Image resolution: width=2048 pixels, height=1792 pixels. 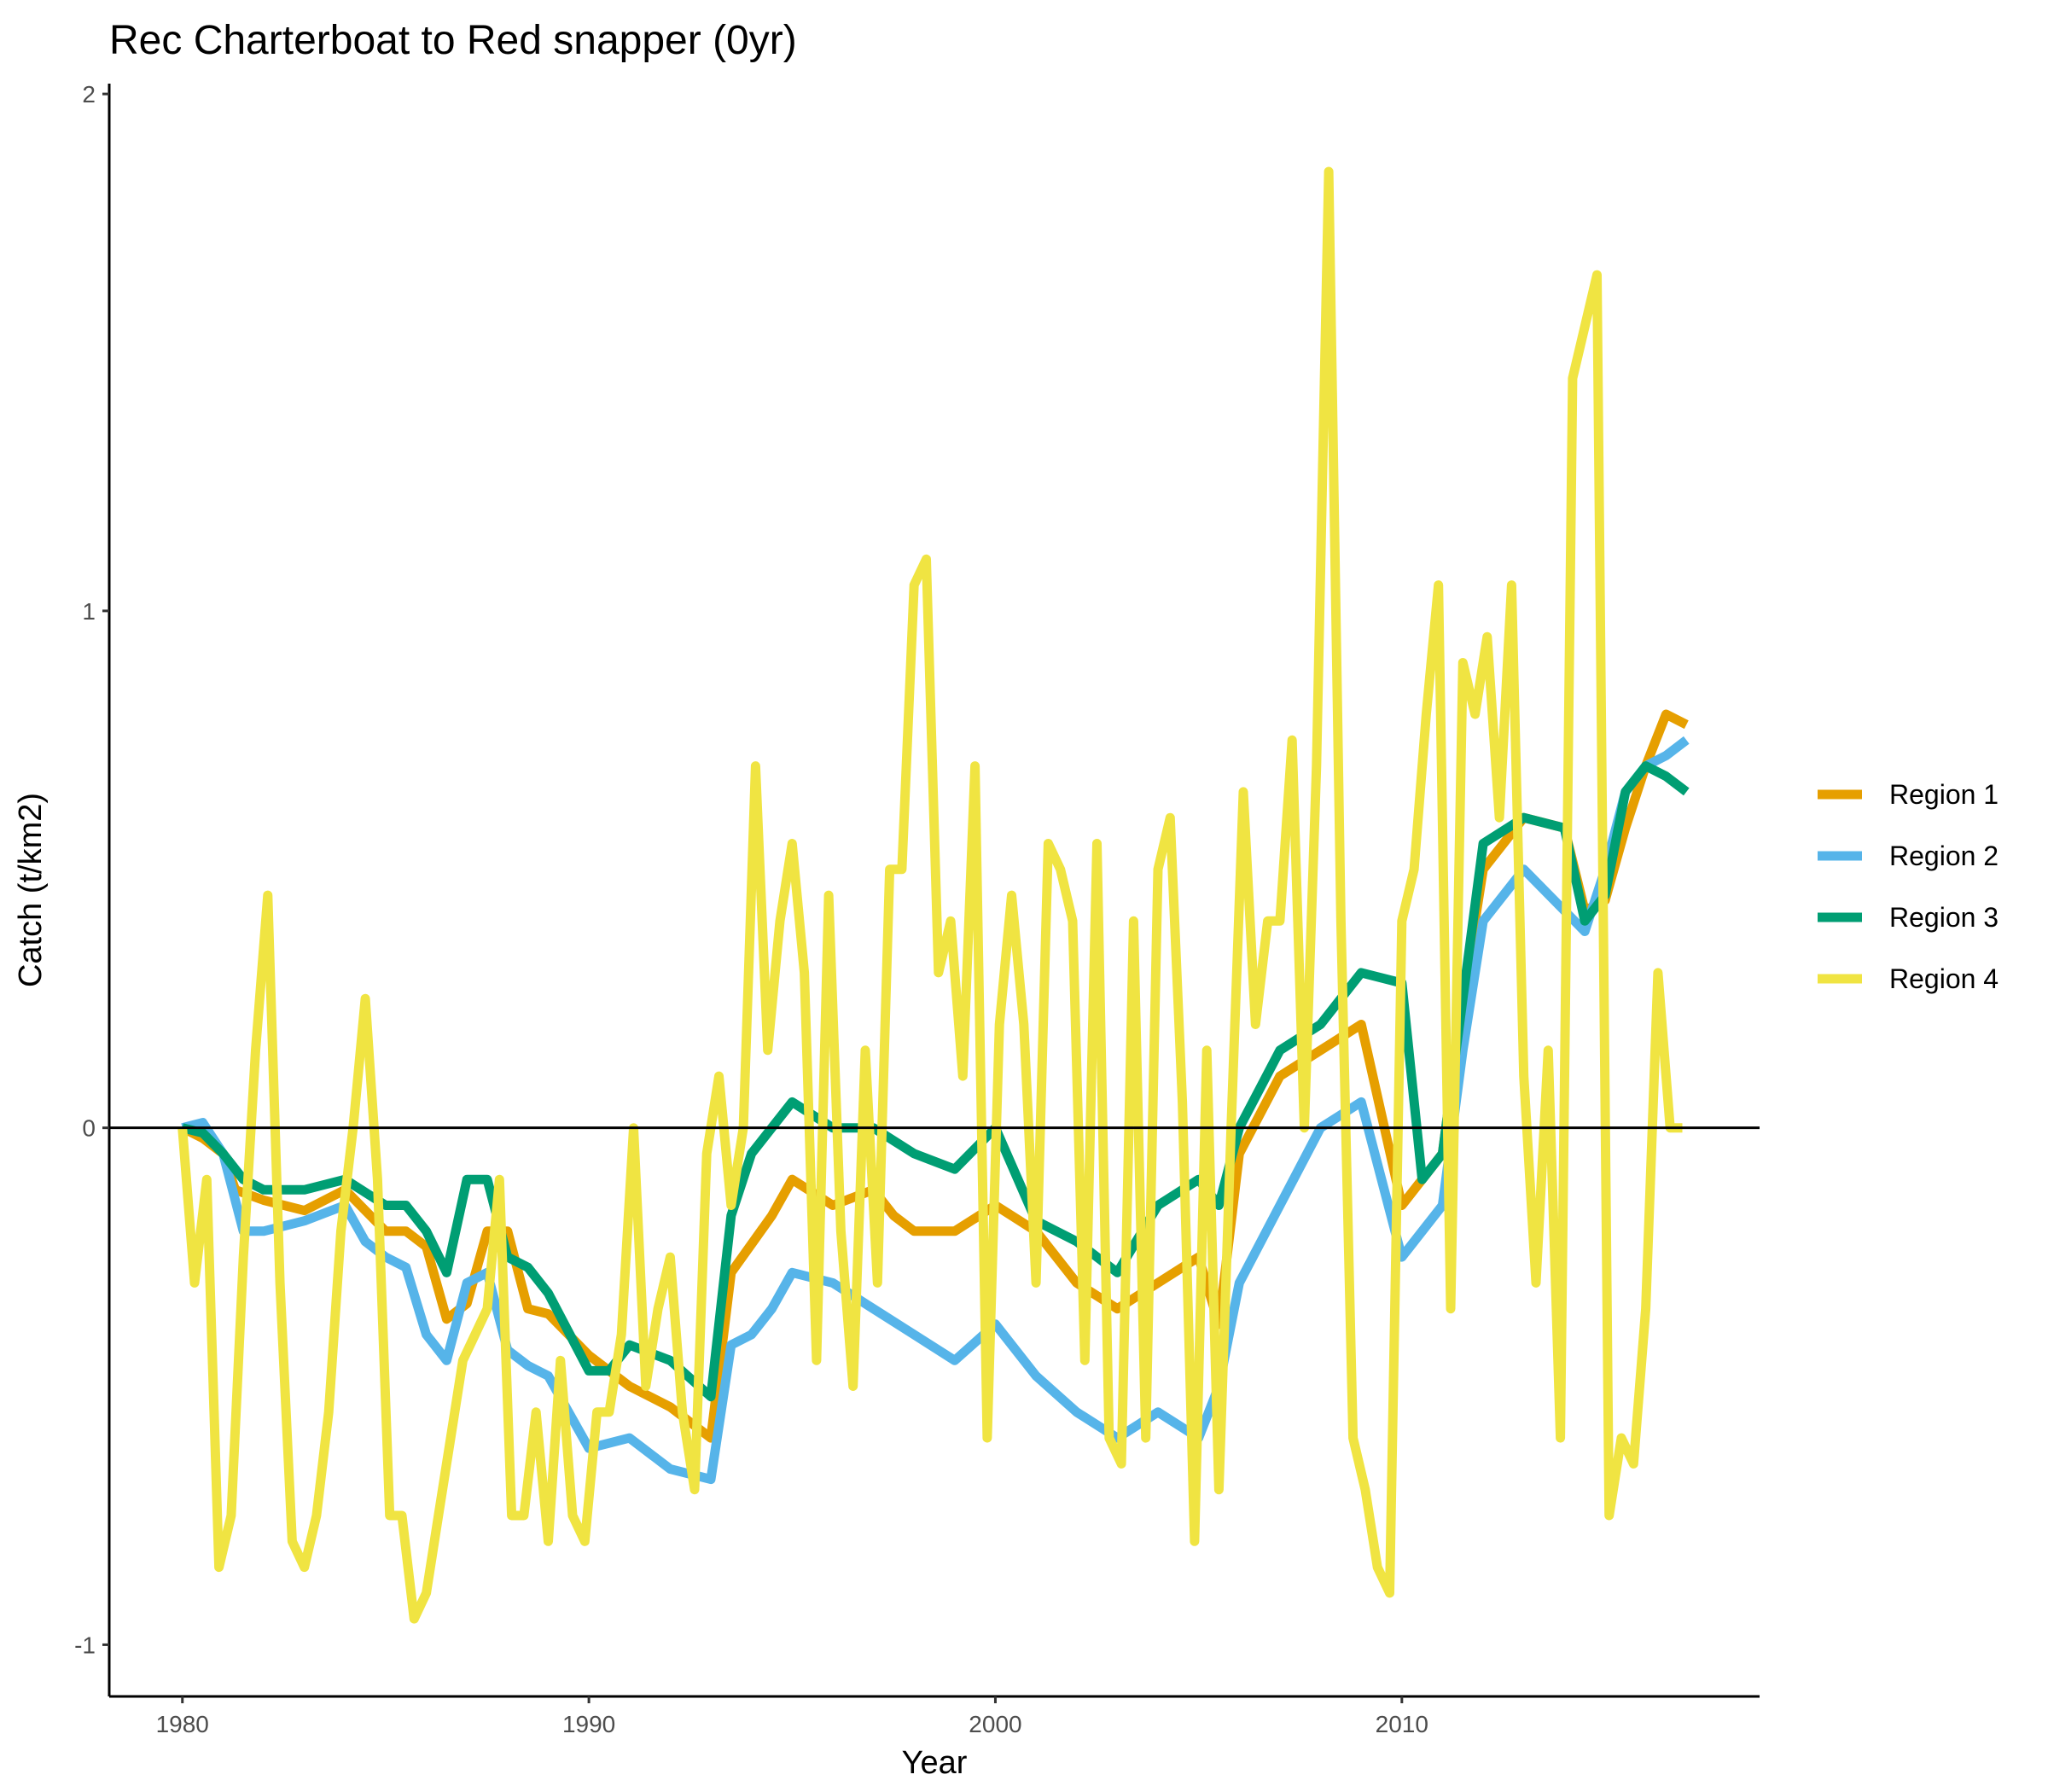 What do you see at coordinates (91, 869) in the screenshot?
I see `y-axis-ticks: -1 0 1 2` at bounding box center [91, 869].